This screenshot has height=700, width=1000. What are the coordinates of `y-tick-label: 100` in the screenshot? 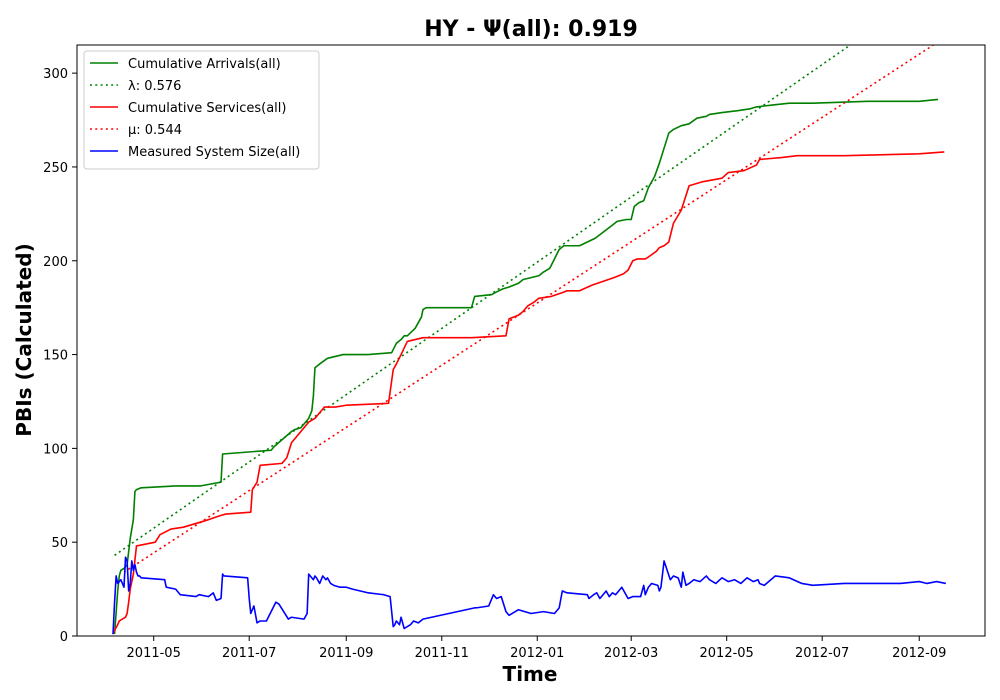 It's located at (55, 449).